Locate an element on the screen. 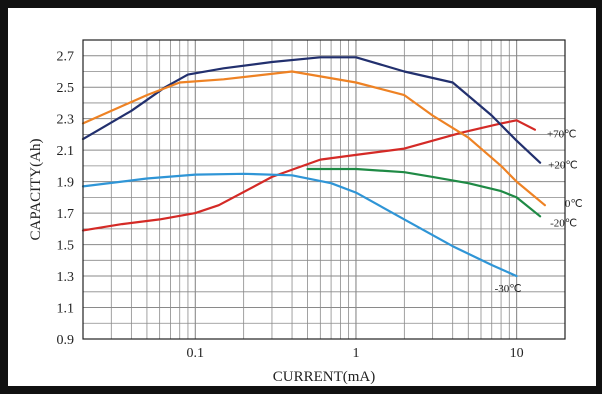 This screenshot has width=602, height=394. series-line is located at coordinates (424, 192).